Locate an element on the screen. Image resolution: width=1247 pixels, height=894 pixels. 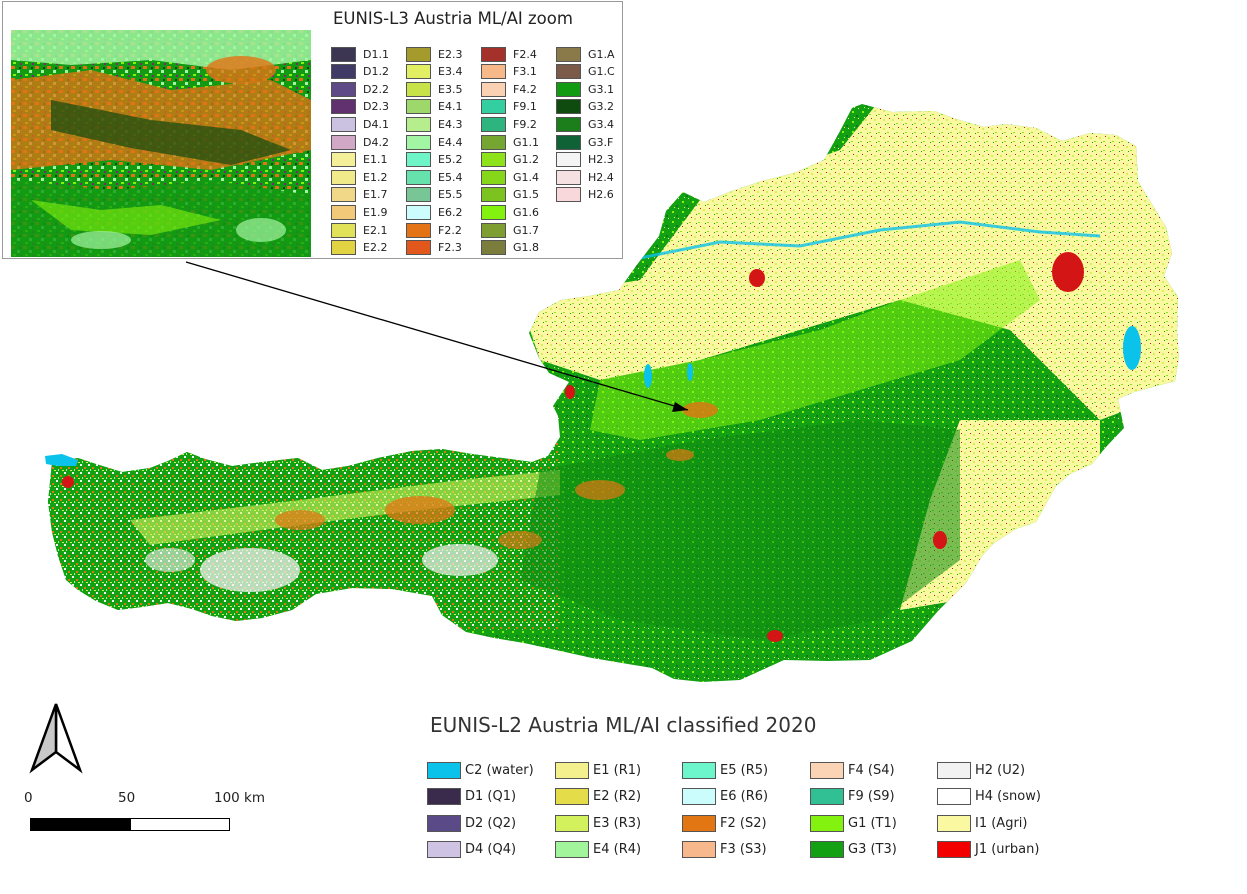
legend-label: F3.1 is located at coordinates (525, 72).